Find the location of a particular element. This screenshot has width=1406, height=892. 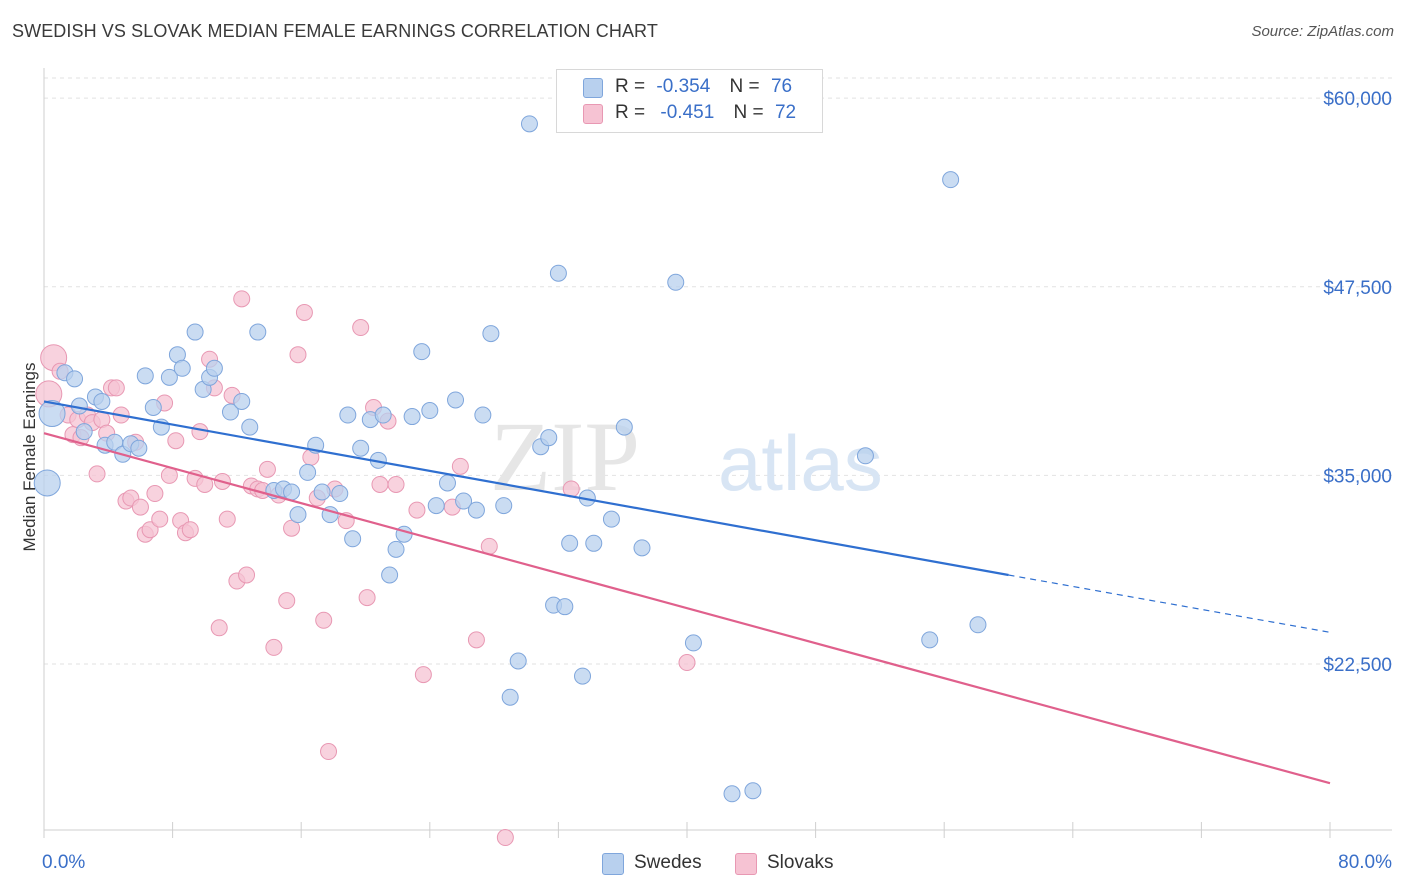

legend-r-value-slovaks: -0.451 is located at coordinates (687, 112).